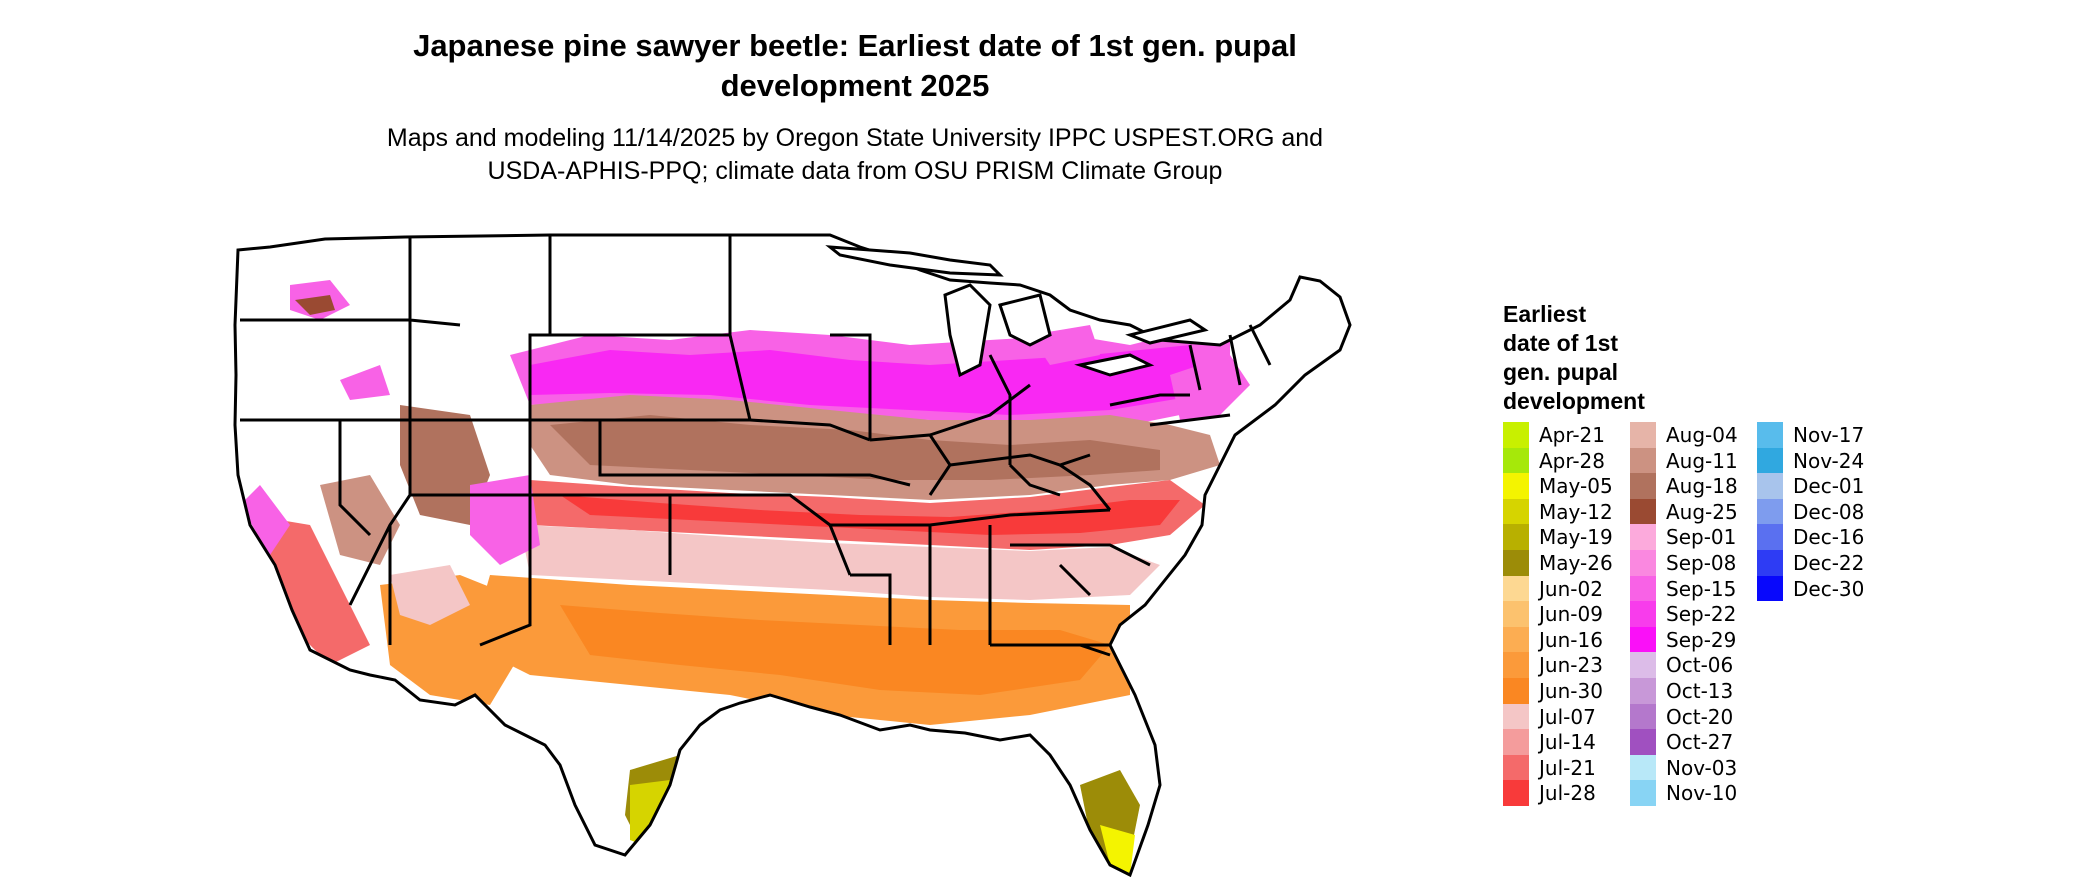 This screenshot has width=2100, height=892. Describe the element at coordinates (1561, 343) in the screenshot. I see `legend-title-line: date of 1st` at that location.